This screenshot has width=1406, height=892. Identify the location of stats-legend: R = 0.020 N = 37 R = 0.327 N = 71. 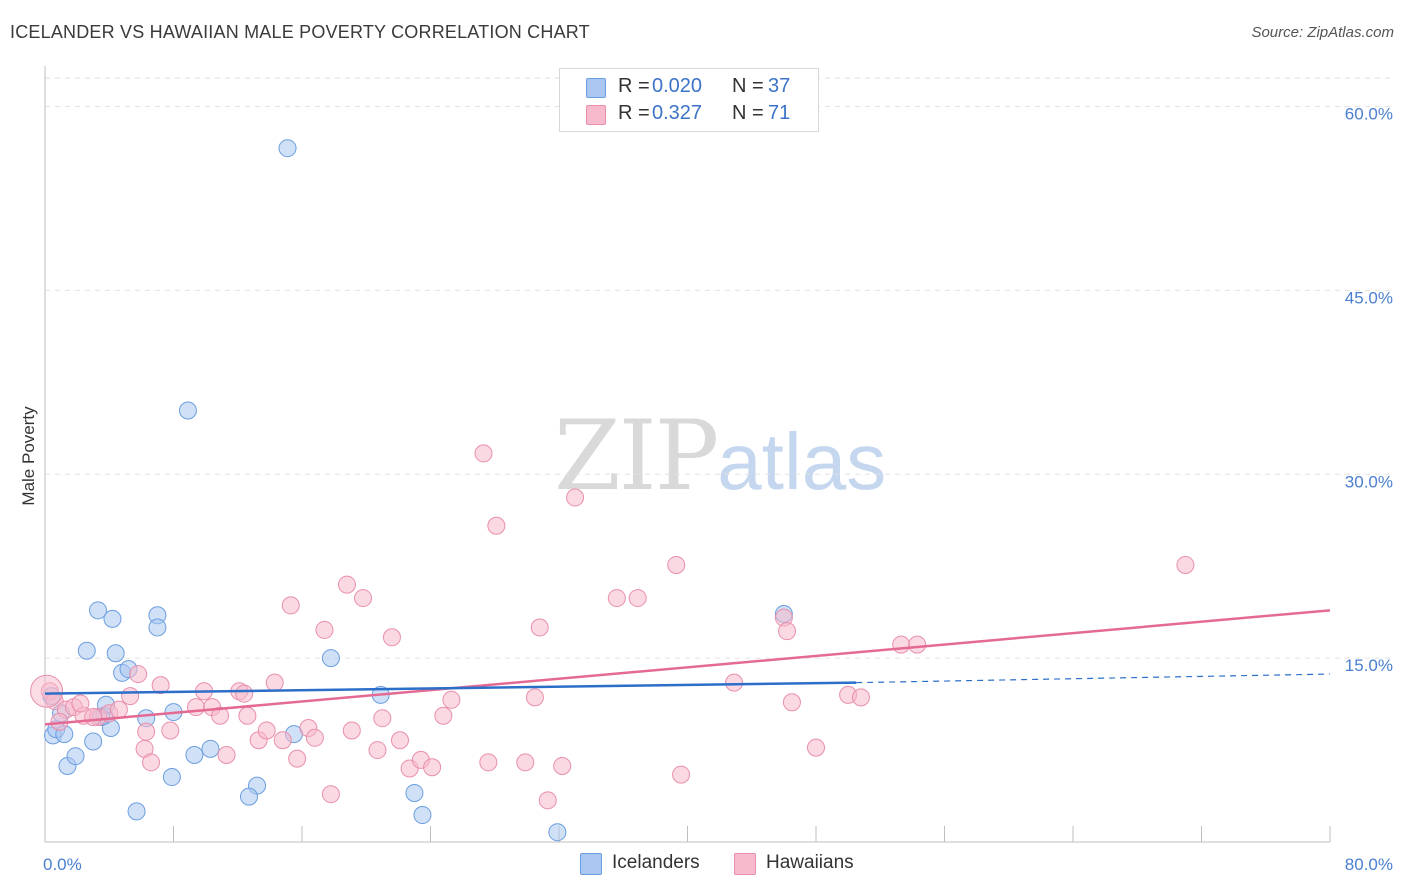
(689, 100).